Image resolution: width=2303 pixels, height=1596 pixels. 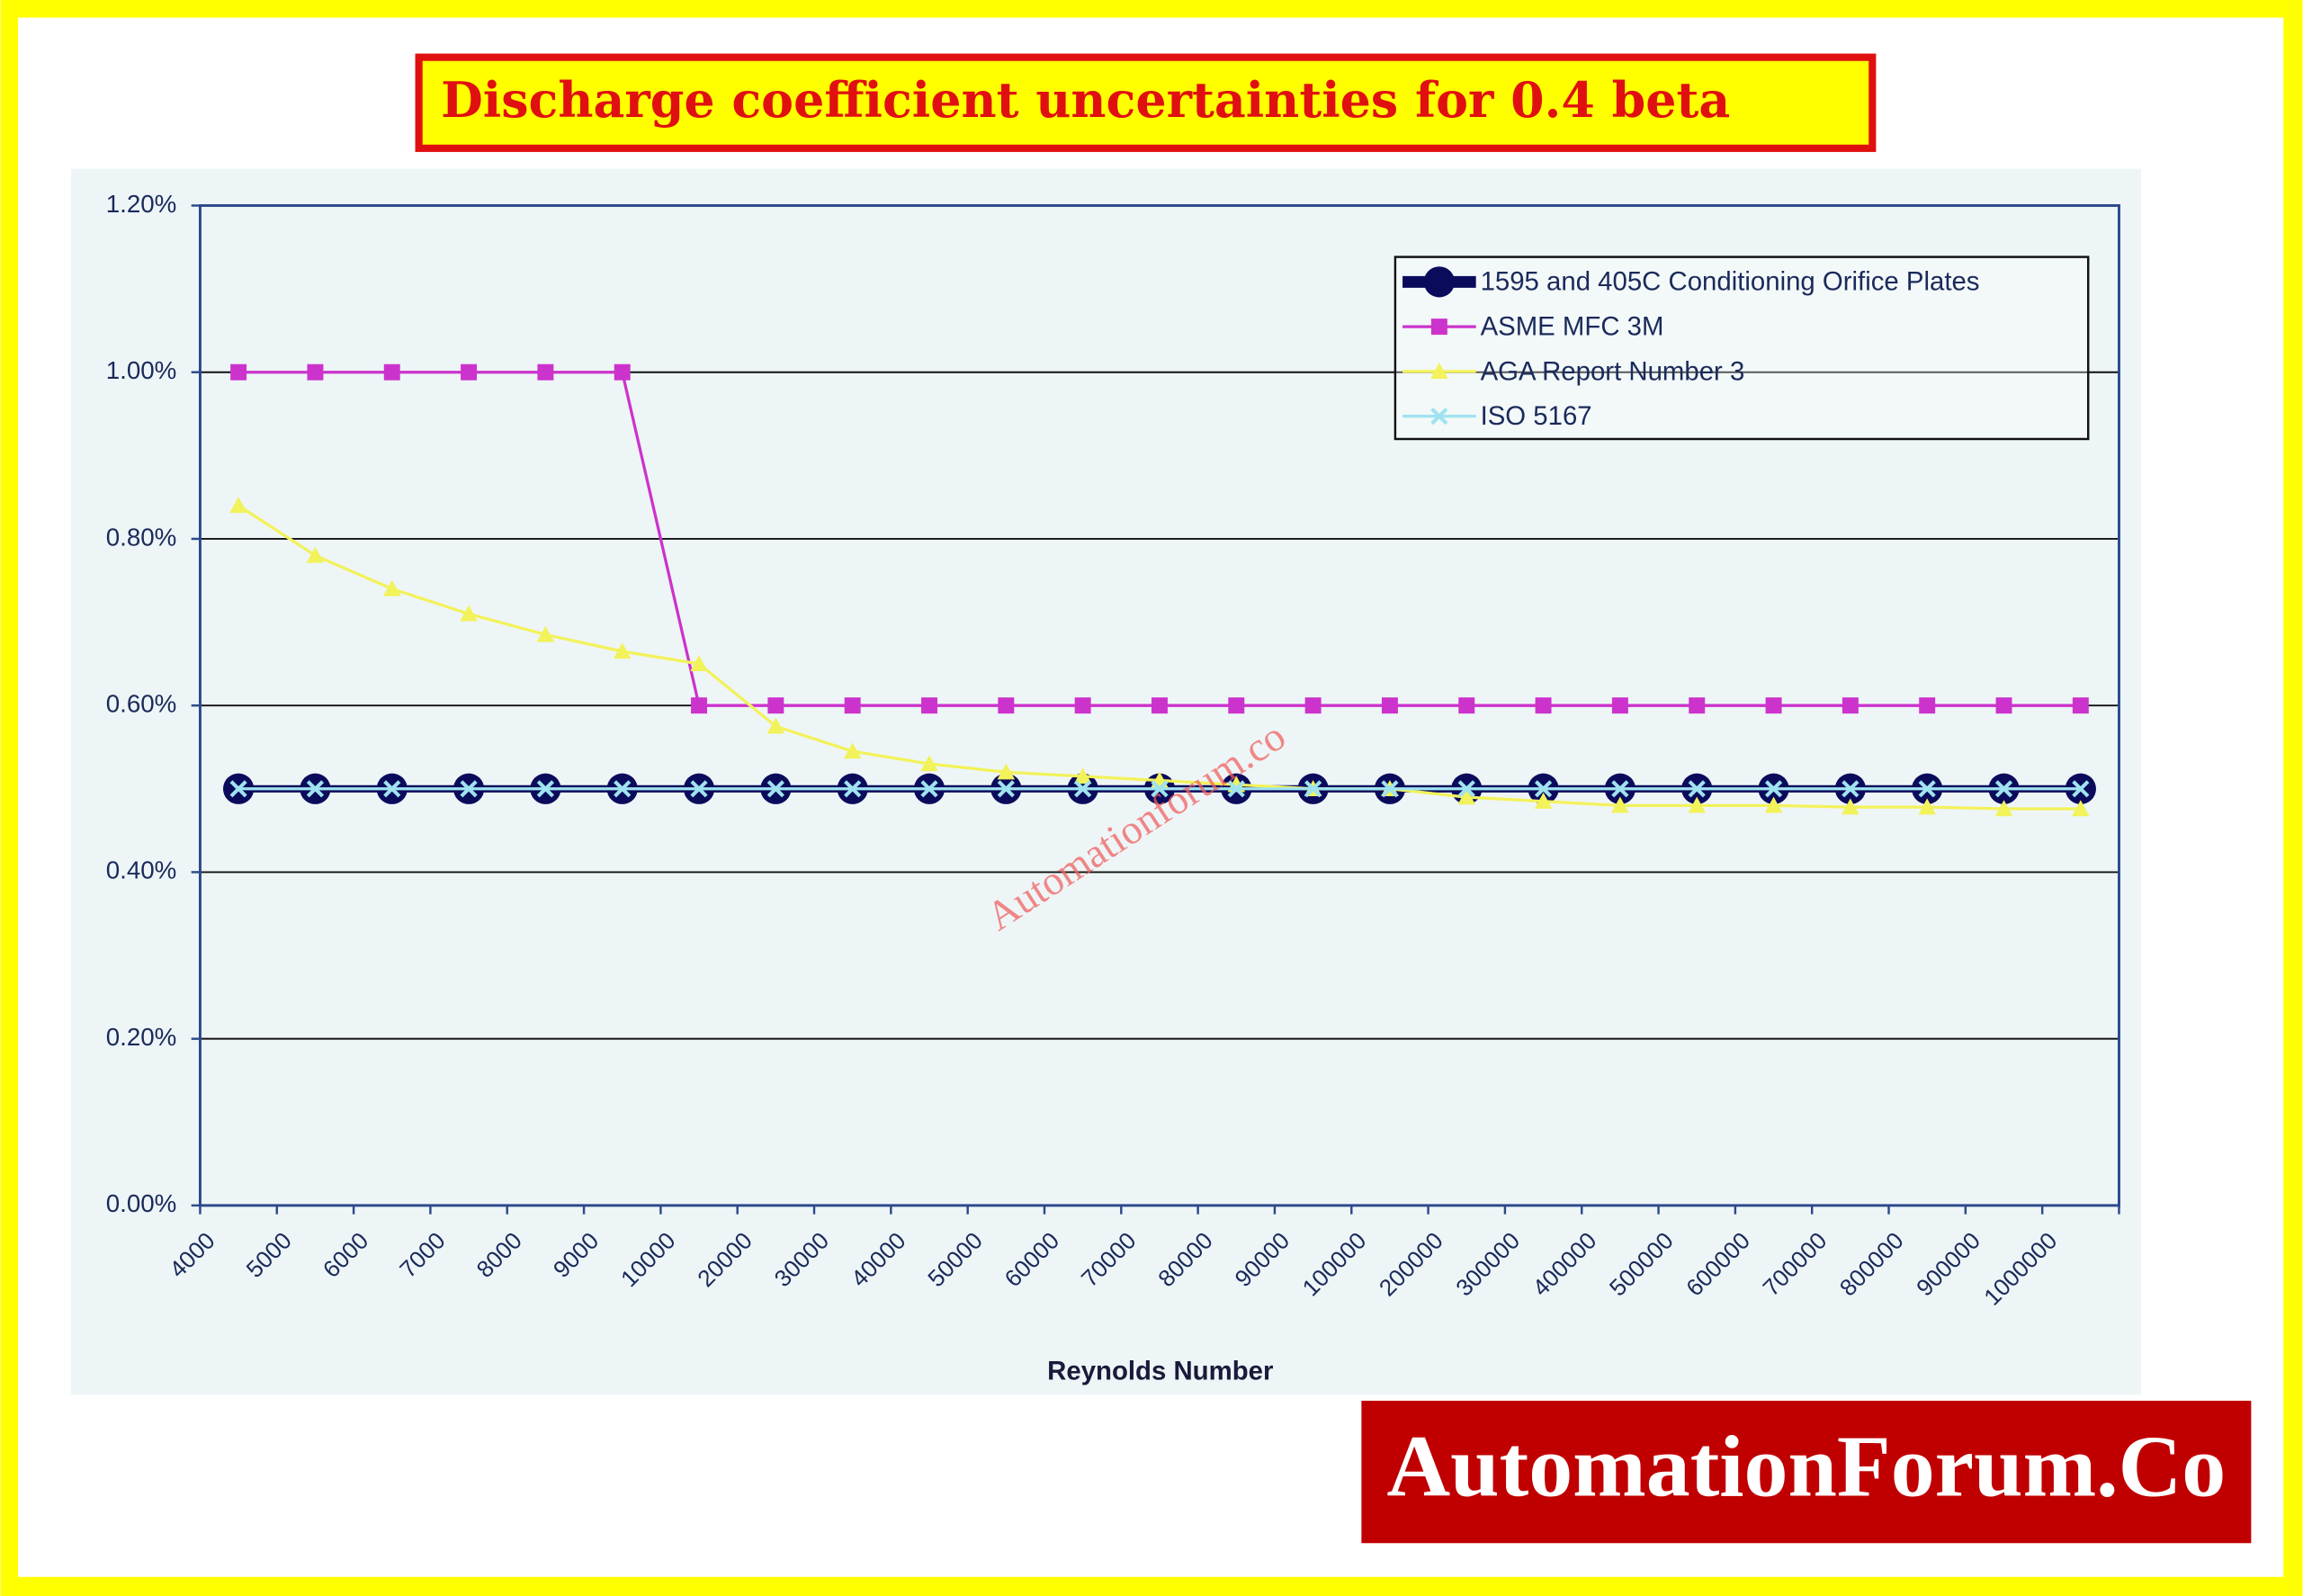 What do you see at coordinates (142, 204) in the screenshot?
I see `y-tick-label: 1.20%` at bounding box center [142, 204].